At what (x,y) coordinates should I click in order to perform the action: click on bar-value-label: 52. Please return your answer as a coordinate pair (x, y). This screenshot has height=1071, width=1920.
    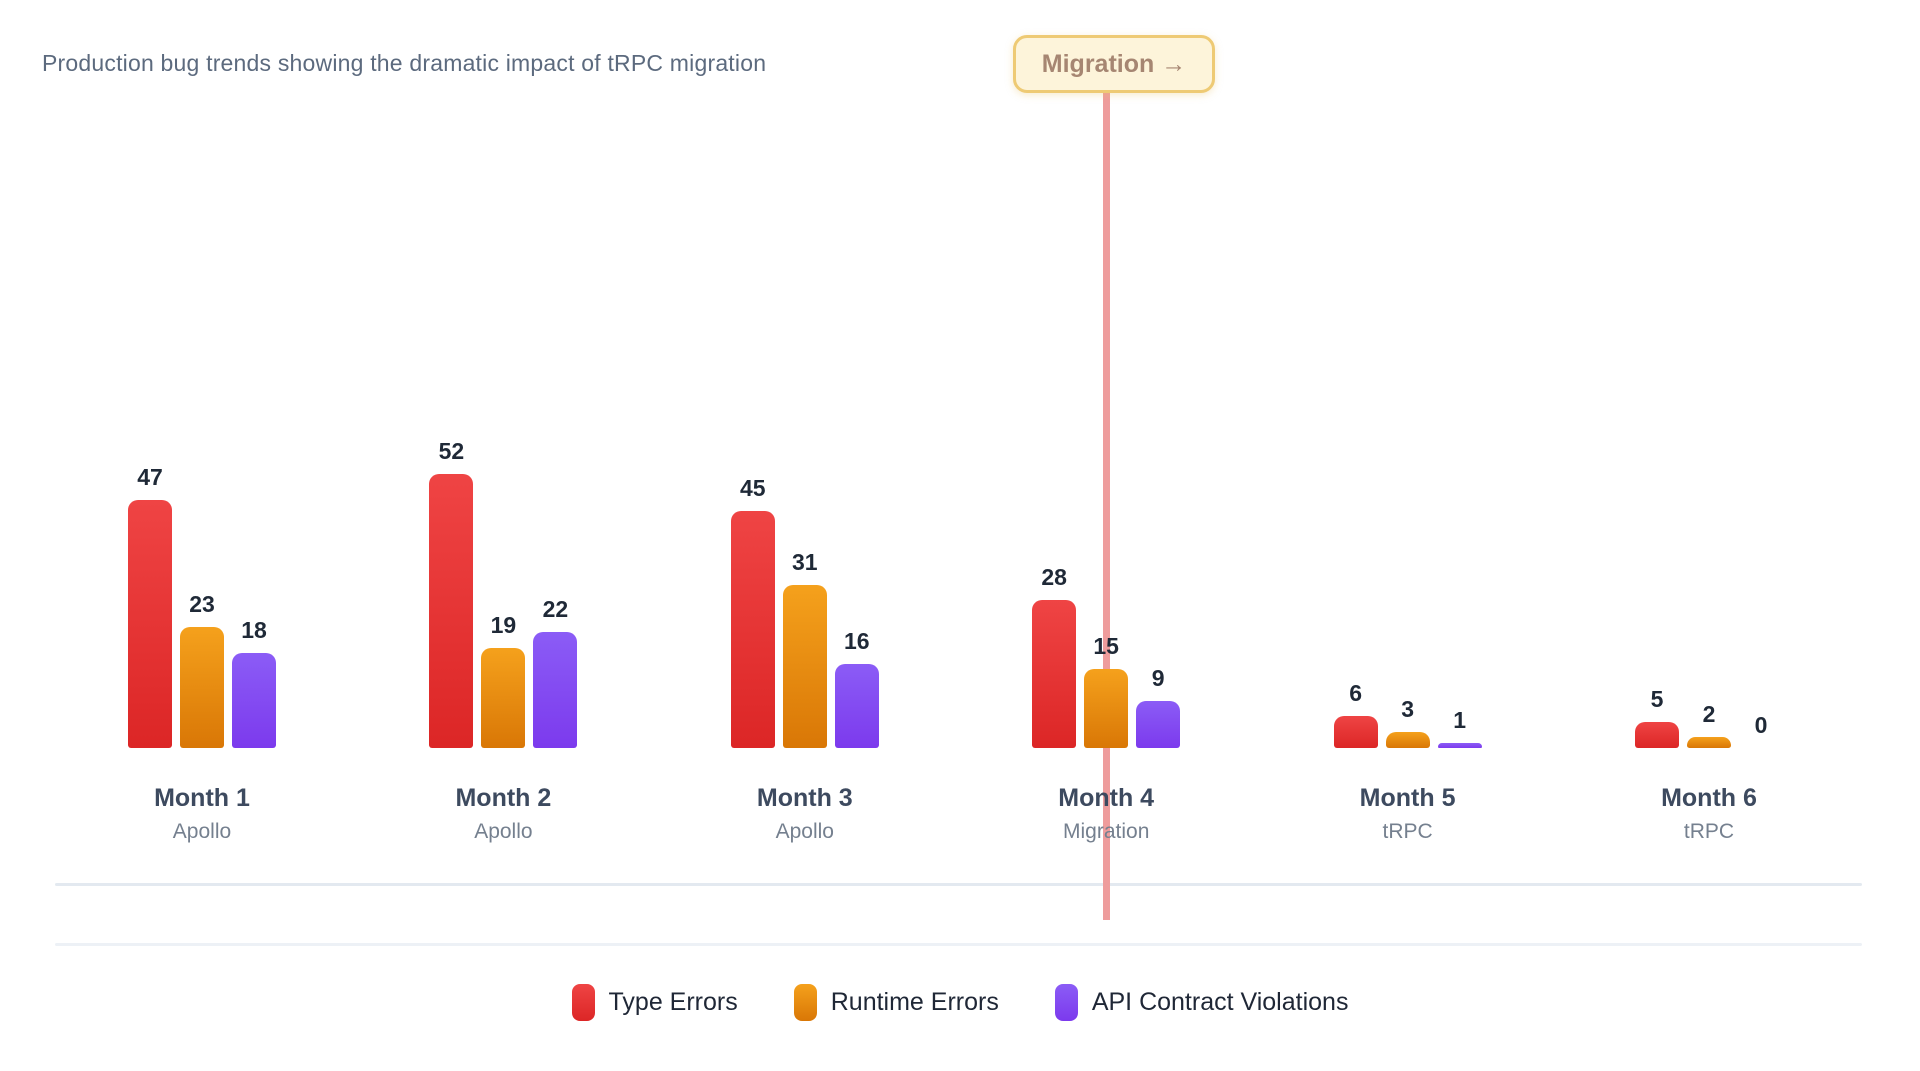
    Looking at the image, I should click on (451, 451).